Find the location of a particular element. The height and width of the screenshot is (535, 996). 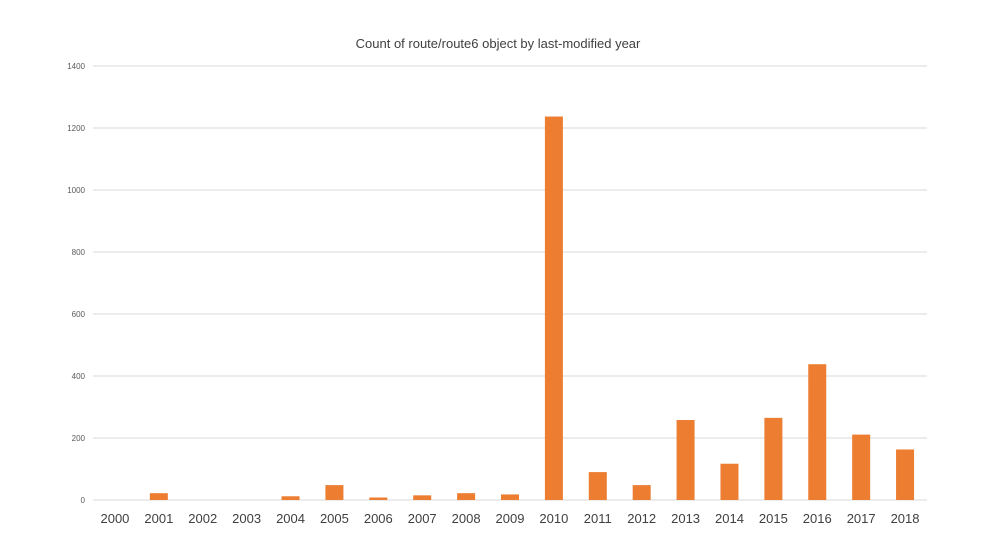

bar-2001 is located at coordinates (158, 496).